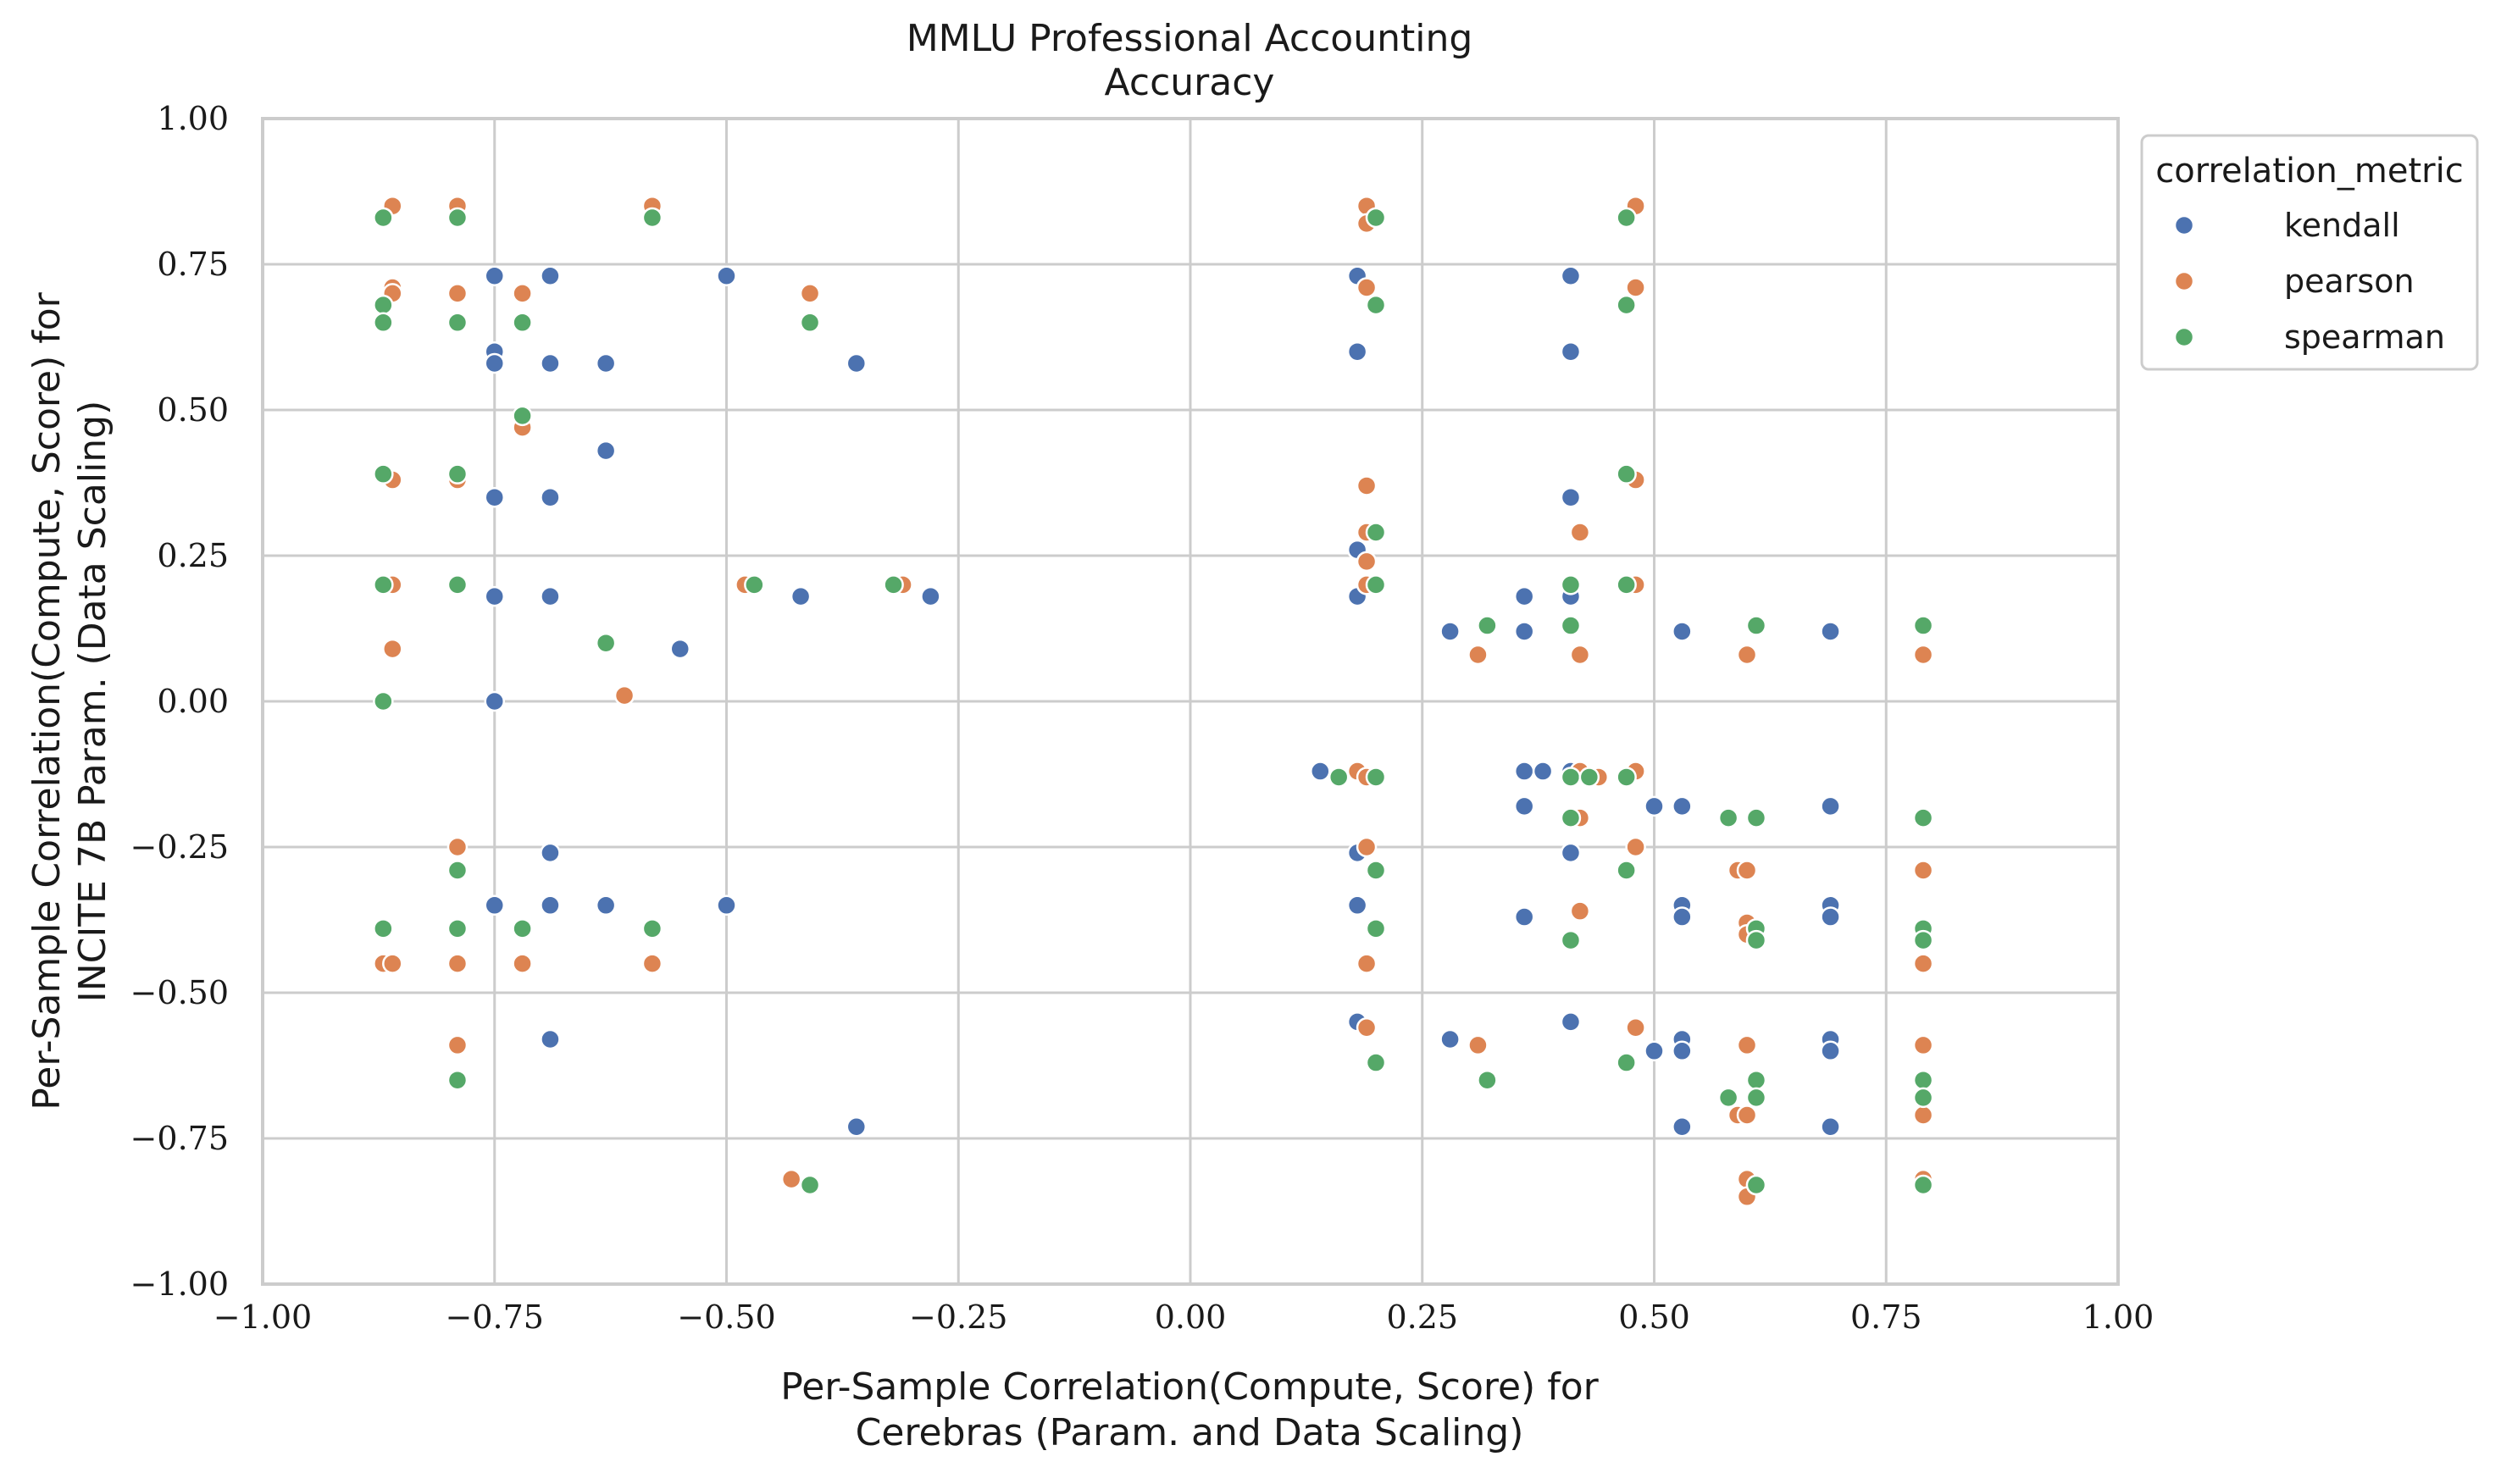  What do you see at coordinates (2184, 337) in the screenshot?
I see `legend-marker-spearman` at bounding box center [2184, 337].